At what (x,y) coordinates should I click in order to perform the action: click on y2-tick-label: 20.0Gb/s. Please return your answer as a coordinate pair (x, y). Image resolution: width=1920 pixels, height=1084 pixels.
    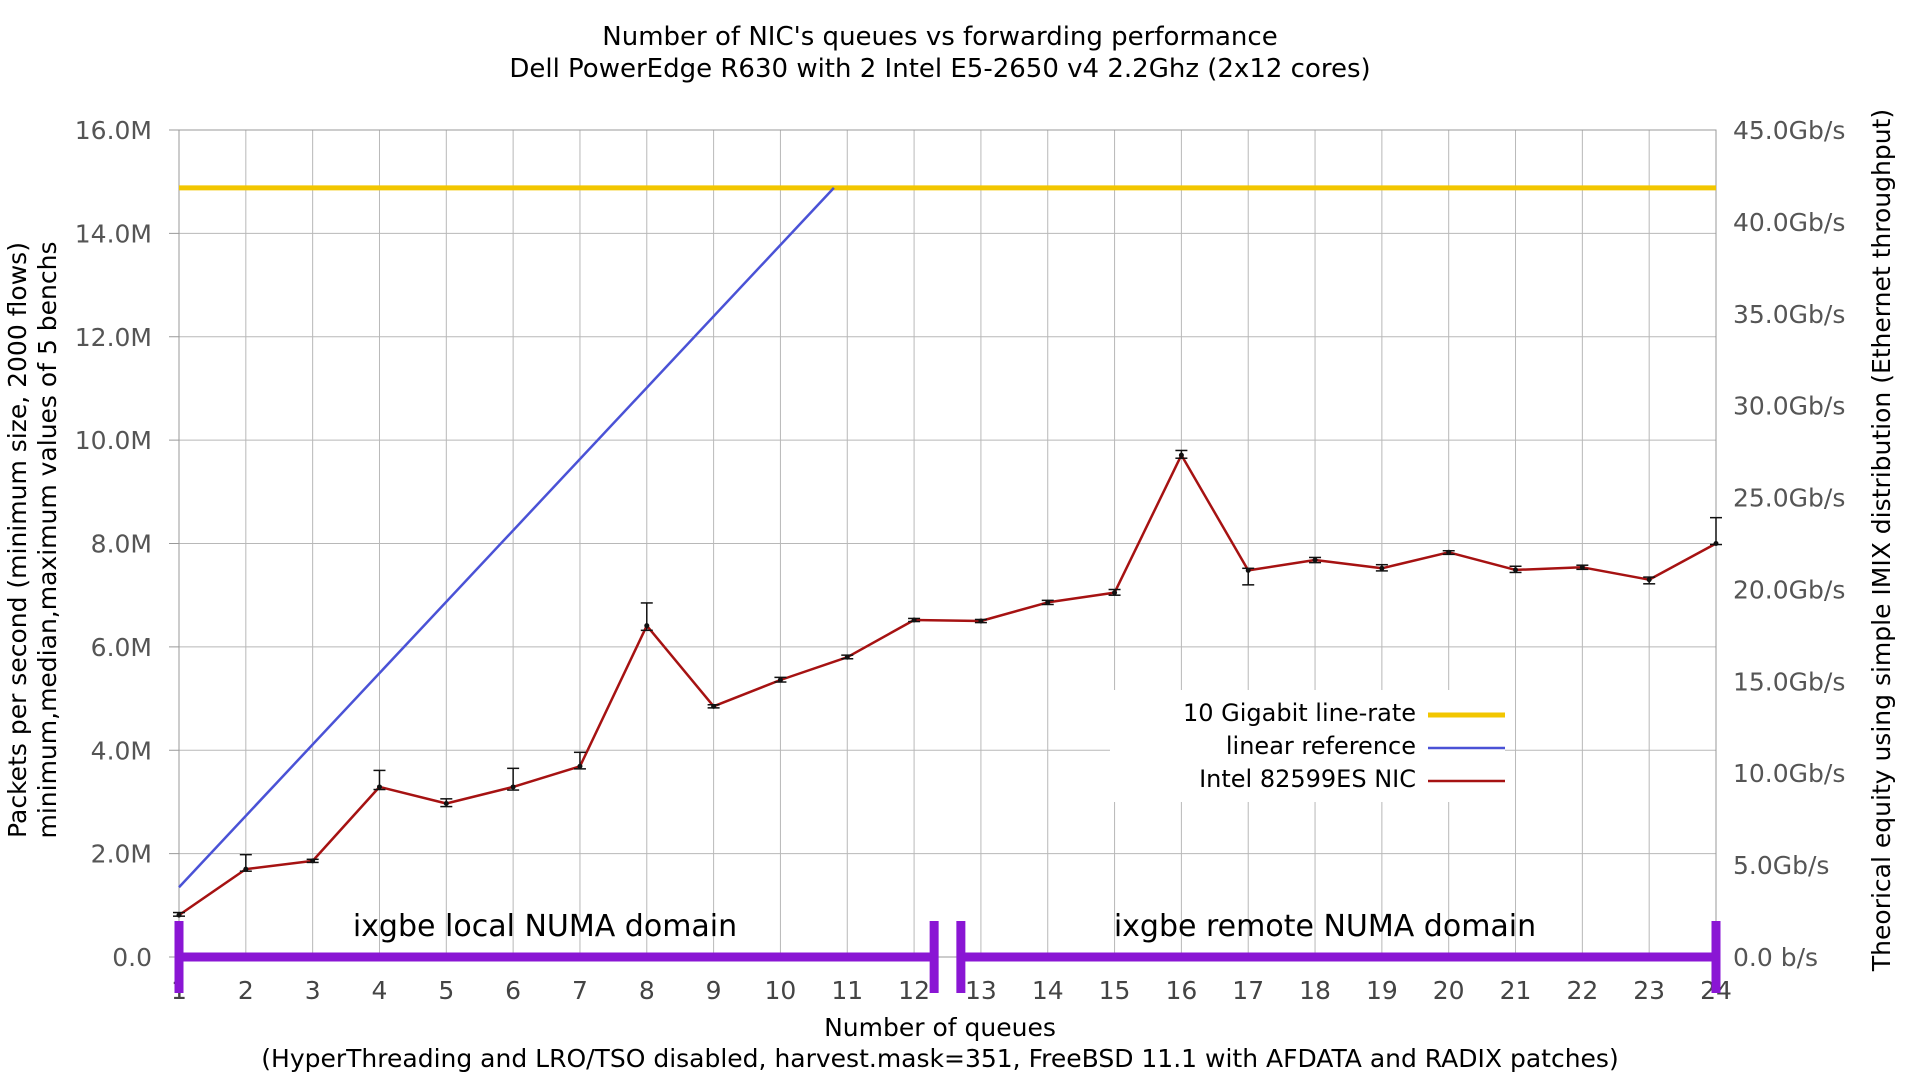
    Looking at the image, I should click on (1789, 589).